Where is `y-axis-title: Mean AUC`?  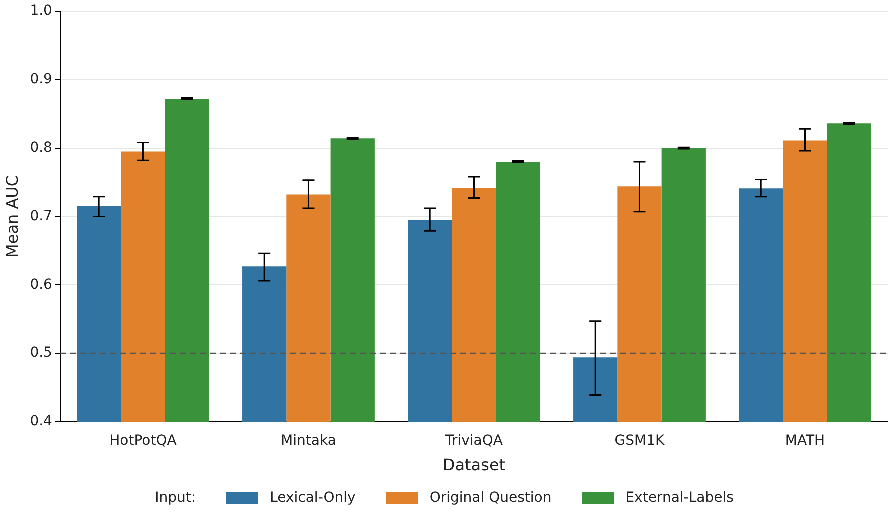 y-axis-title: Mean AUC is located at coordinates (12, 216).